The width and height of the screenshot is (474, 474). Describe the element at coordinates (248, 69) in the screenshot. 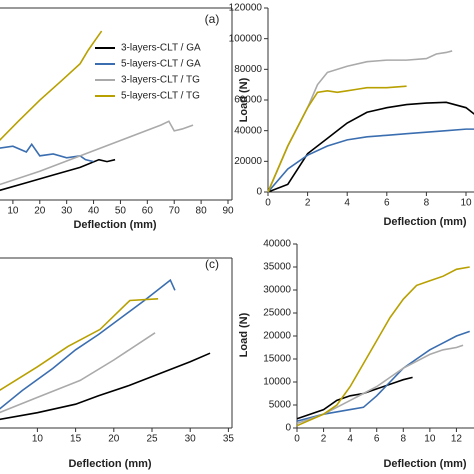

I see `y-tick-label: 80000` at that location.